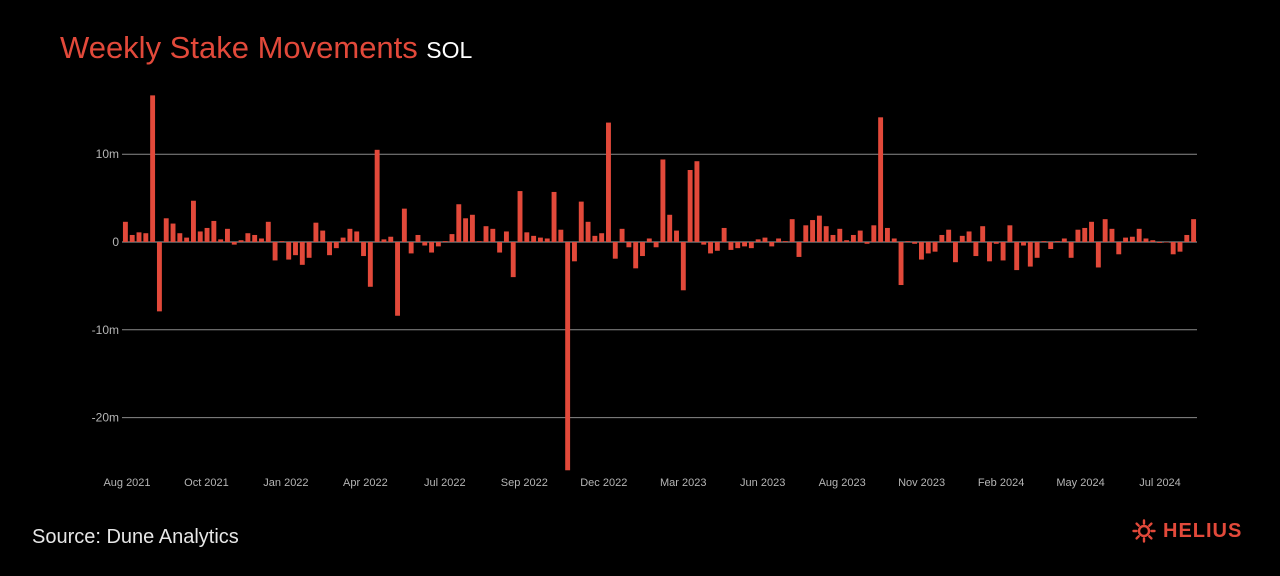 The width and height of the screenshot is (1280, 576). Describe the element at coordinates (285, 483) in the screenshot. I see `x-tick-label: Jan 2022` at that location.